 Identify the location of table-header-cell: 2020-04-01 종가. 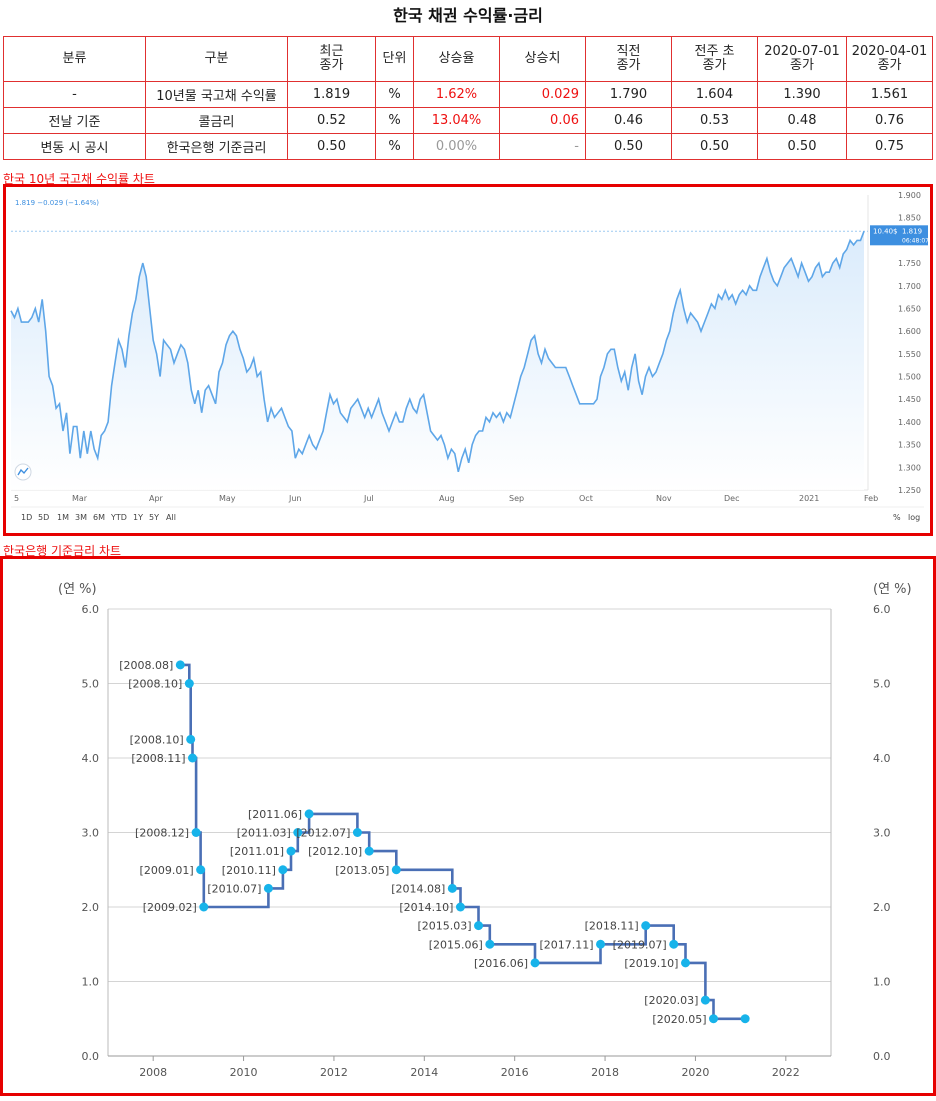
(889, 59).